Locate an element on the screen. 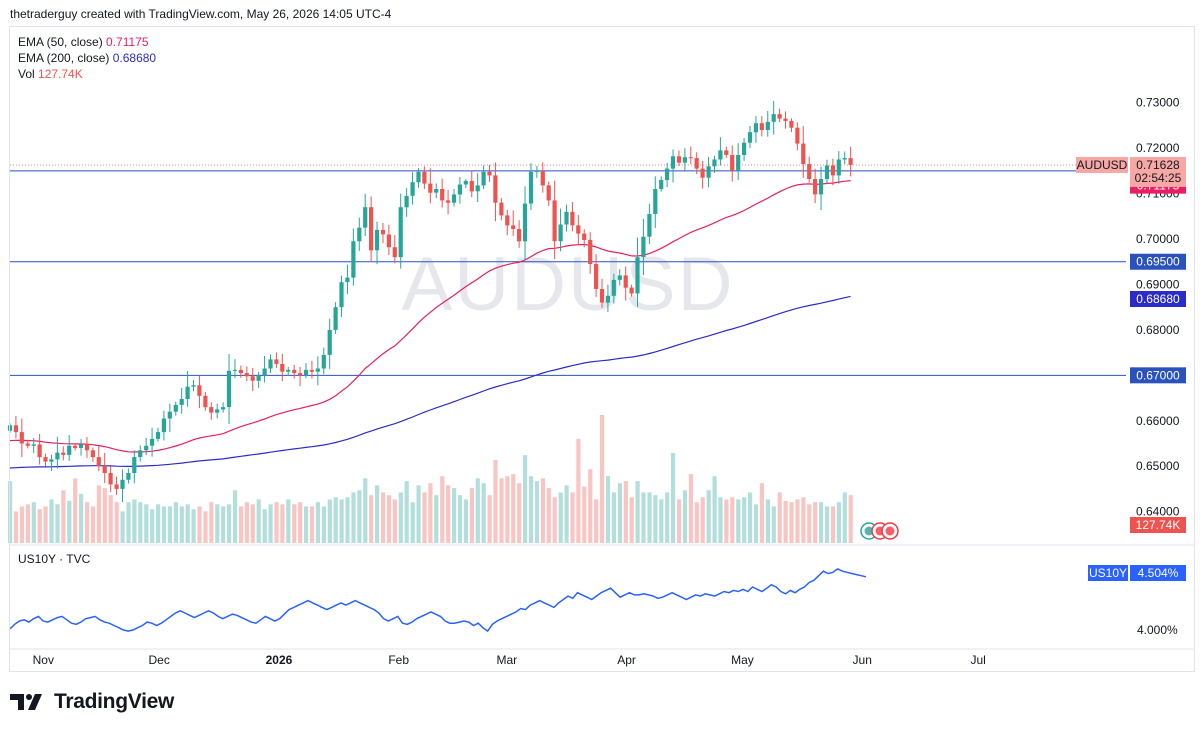  symbol-tag: AUDUSD is located at coordinates (1102, 165).